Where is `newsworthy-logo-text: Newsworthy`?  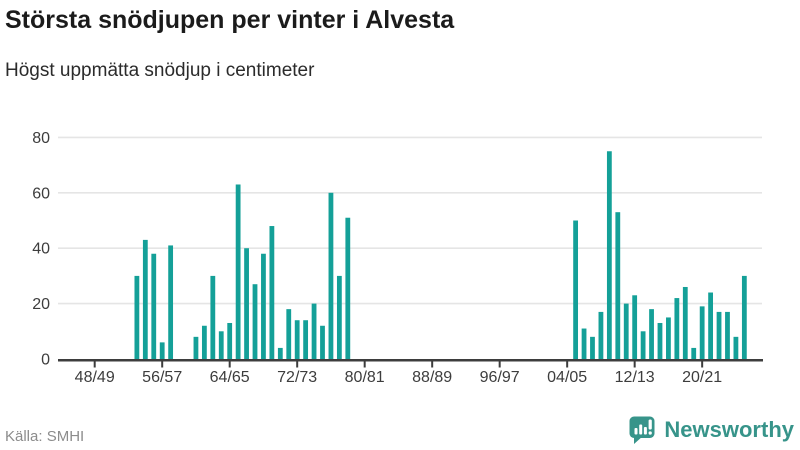
newsworthy-logo-text: Newsworthy is located at coordinates (729, 429).